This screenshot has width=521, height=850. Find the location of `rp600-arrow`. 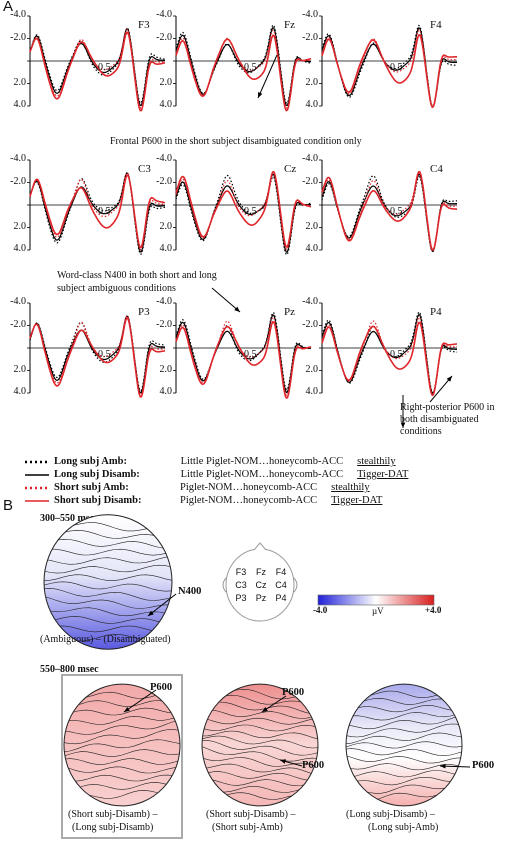

rp600-arrow is located at coordinates (441, 389).